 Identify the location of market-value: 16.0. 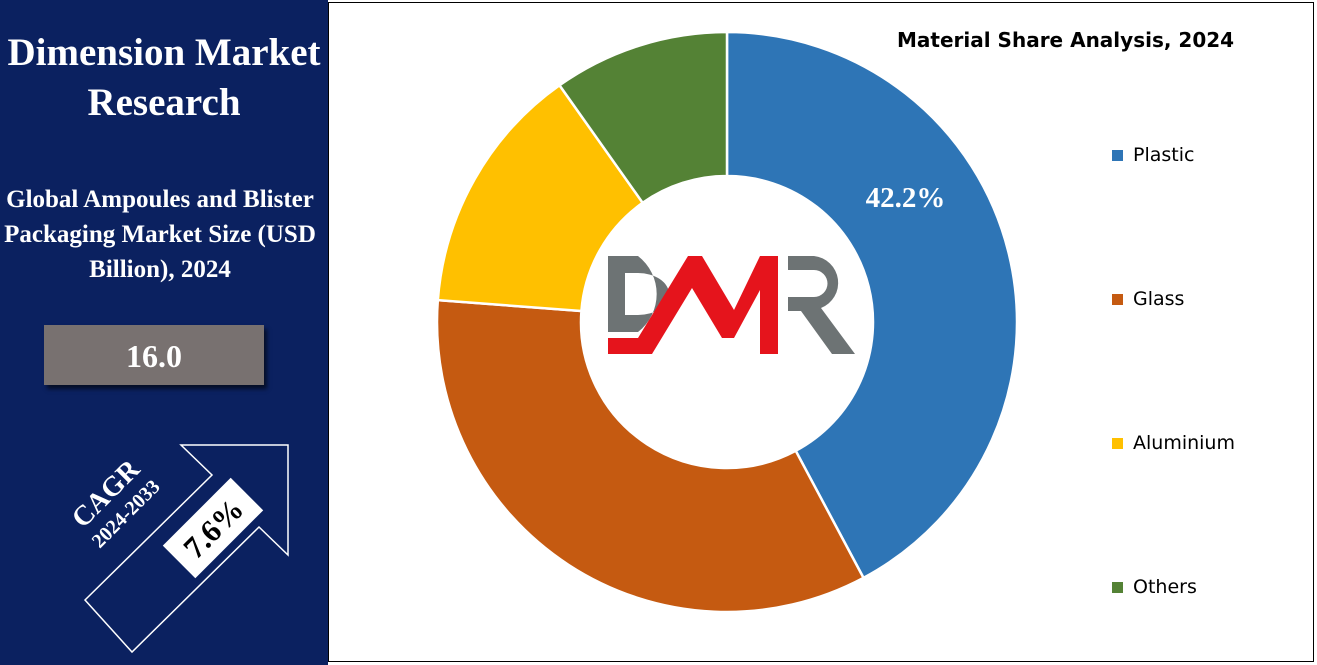
(154, 355).